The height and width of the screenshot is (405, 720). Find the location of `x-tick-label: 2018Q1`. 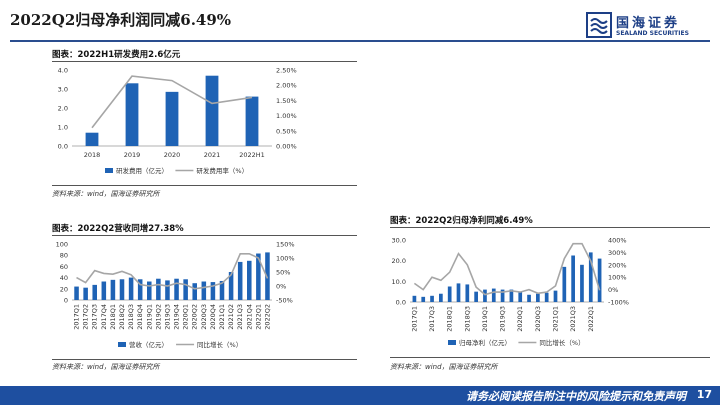

x-tick-label: 2018Q1 is located at coordinates (450, 319).